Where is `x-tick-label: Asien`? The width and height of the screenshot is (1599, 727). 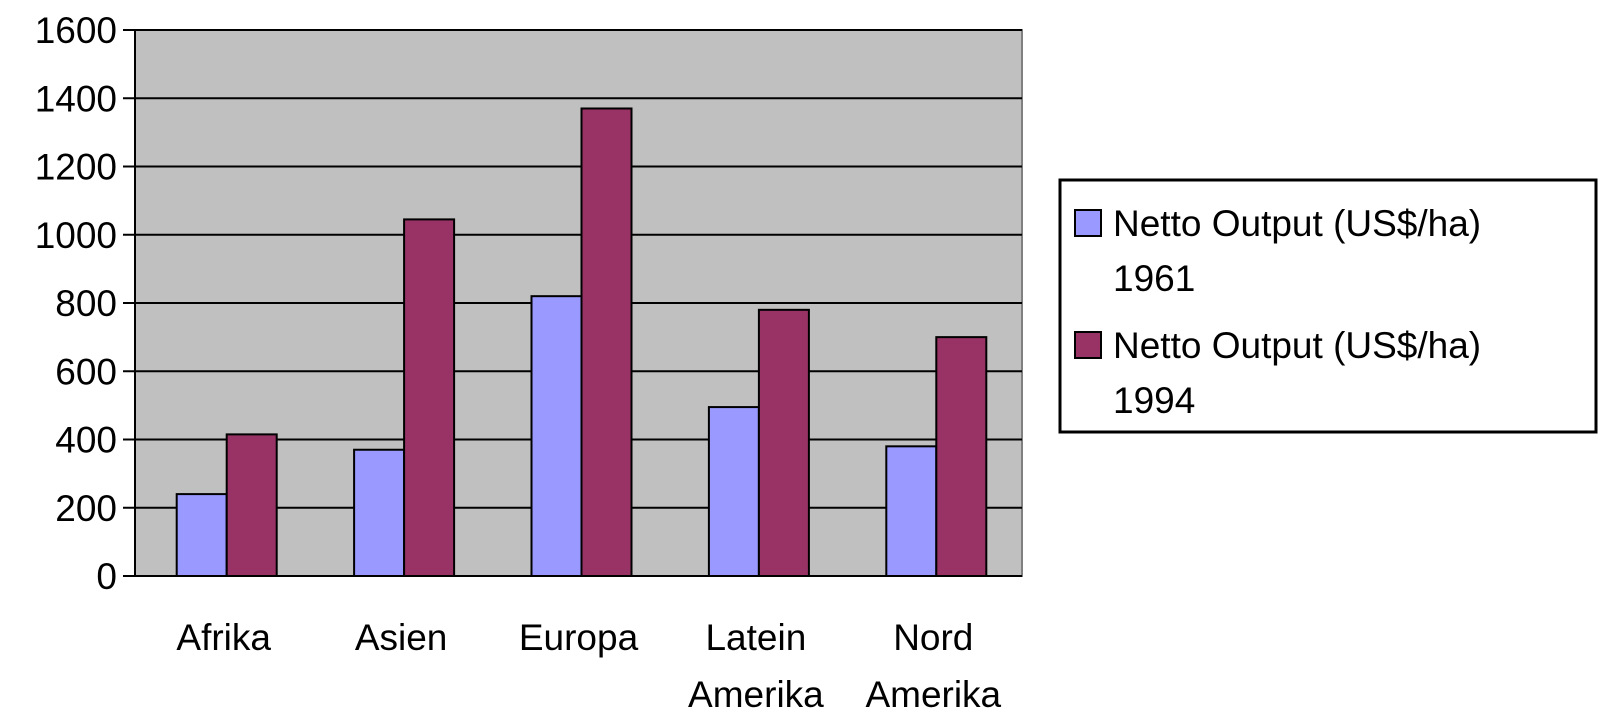 x-tick-label: Asien is located at coordinates (401, 637).